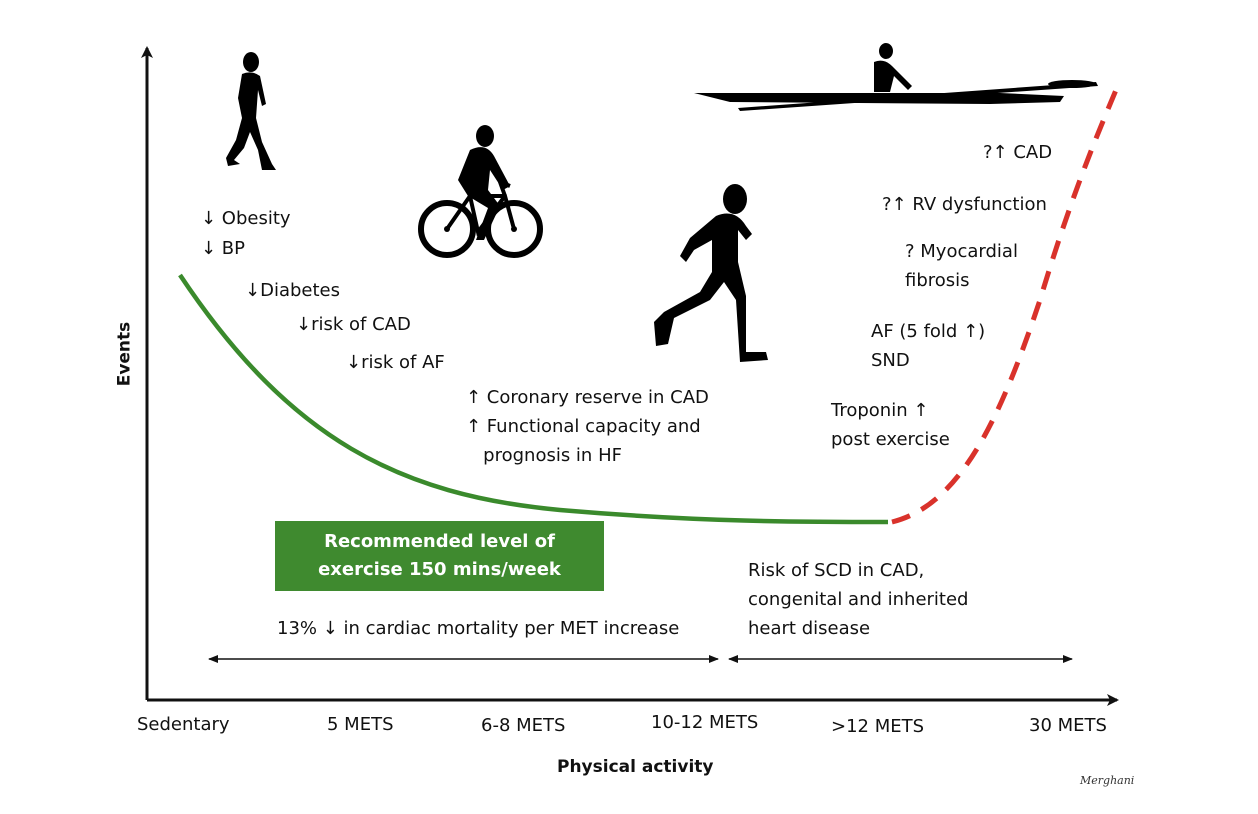 The height and width of the screenshot is (814, 1258). What do you see at coordinates (439, 569) in the screenshot?
I see `recommendation-line-2: exercise 150 mins/week` at bounding box center [439, 569].